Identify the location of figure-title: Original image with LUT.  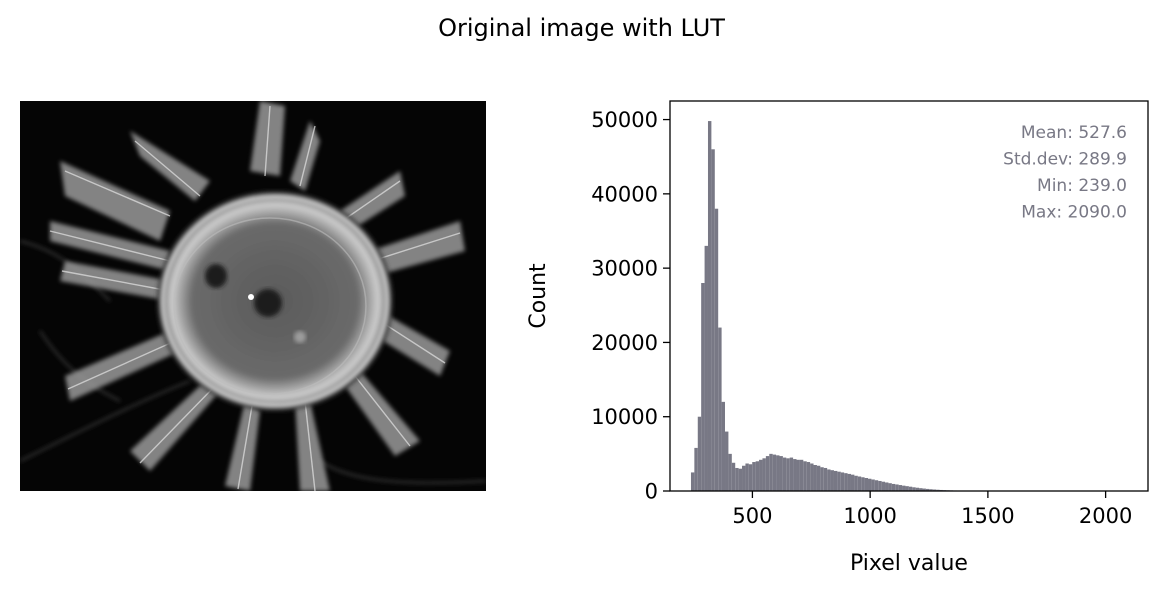
(581, 28).